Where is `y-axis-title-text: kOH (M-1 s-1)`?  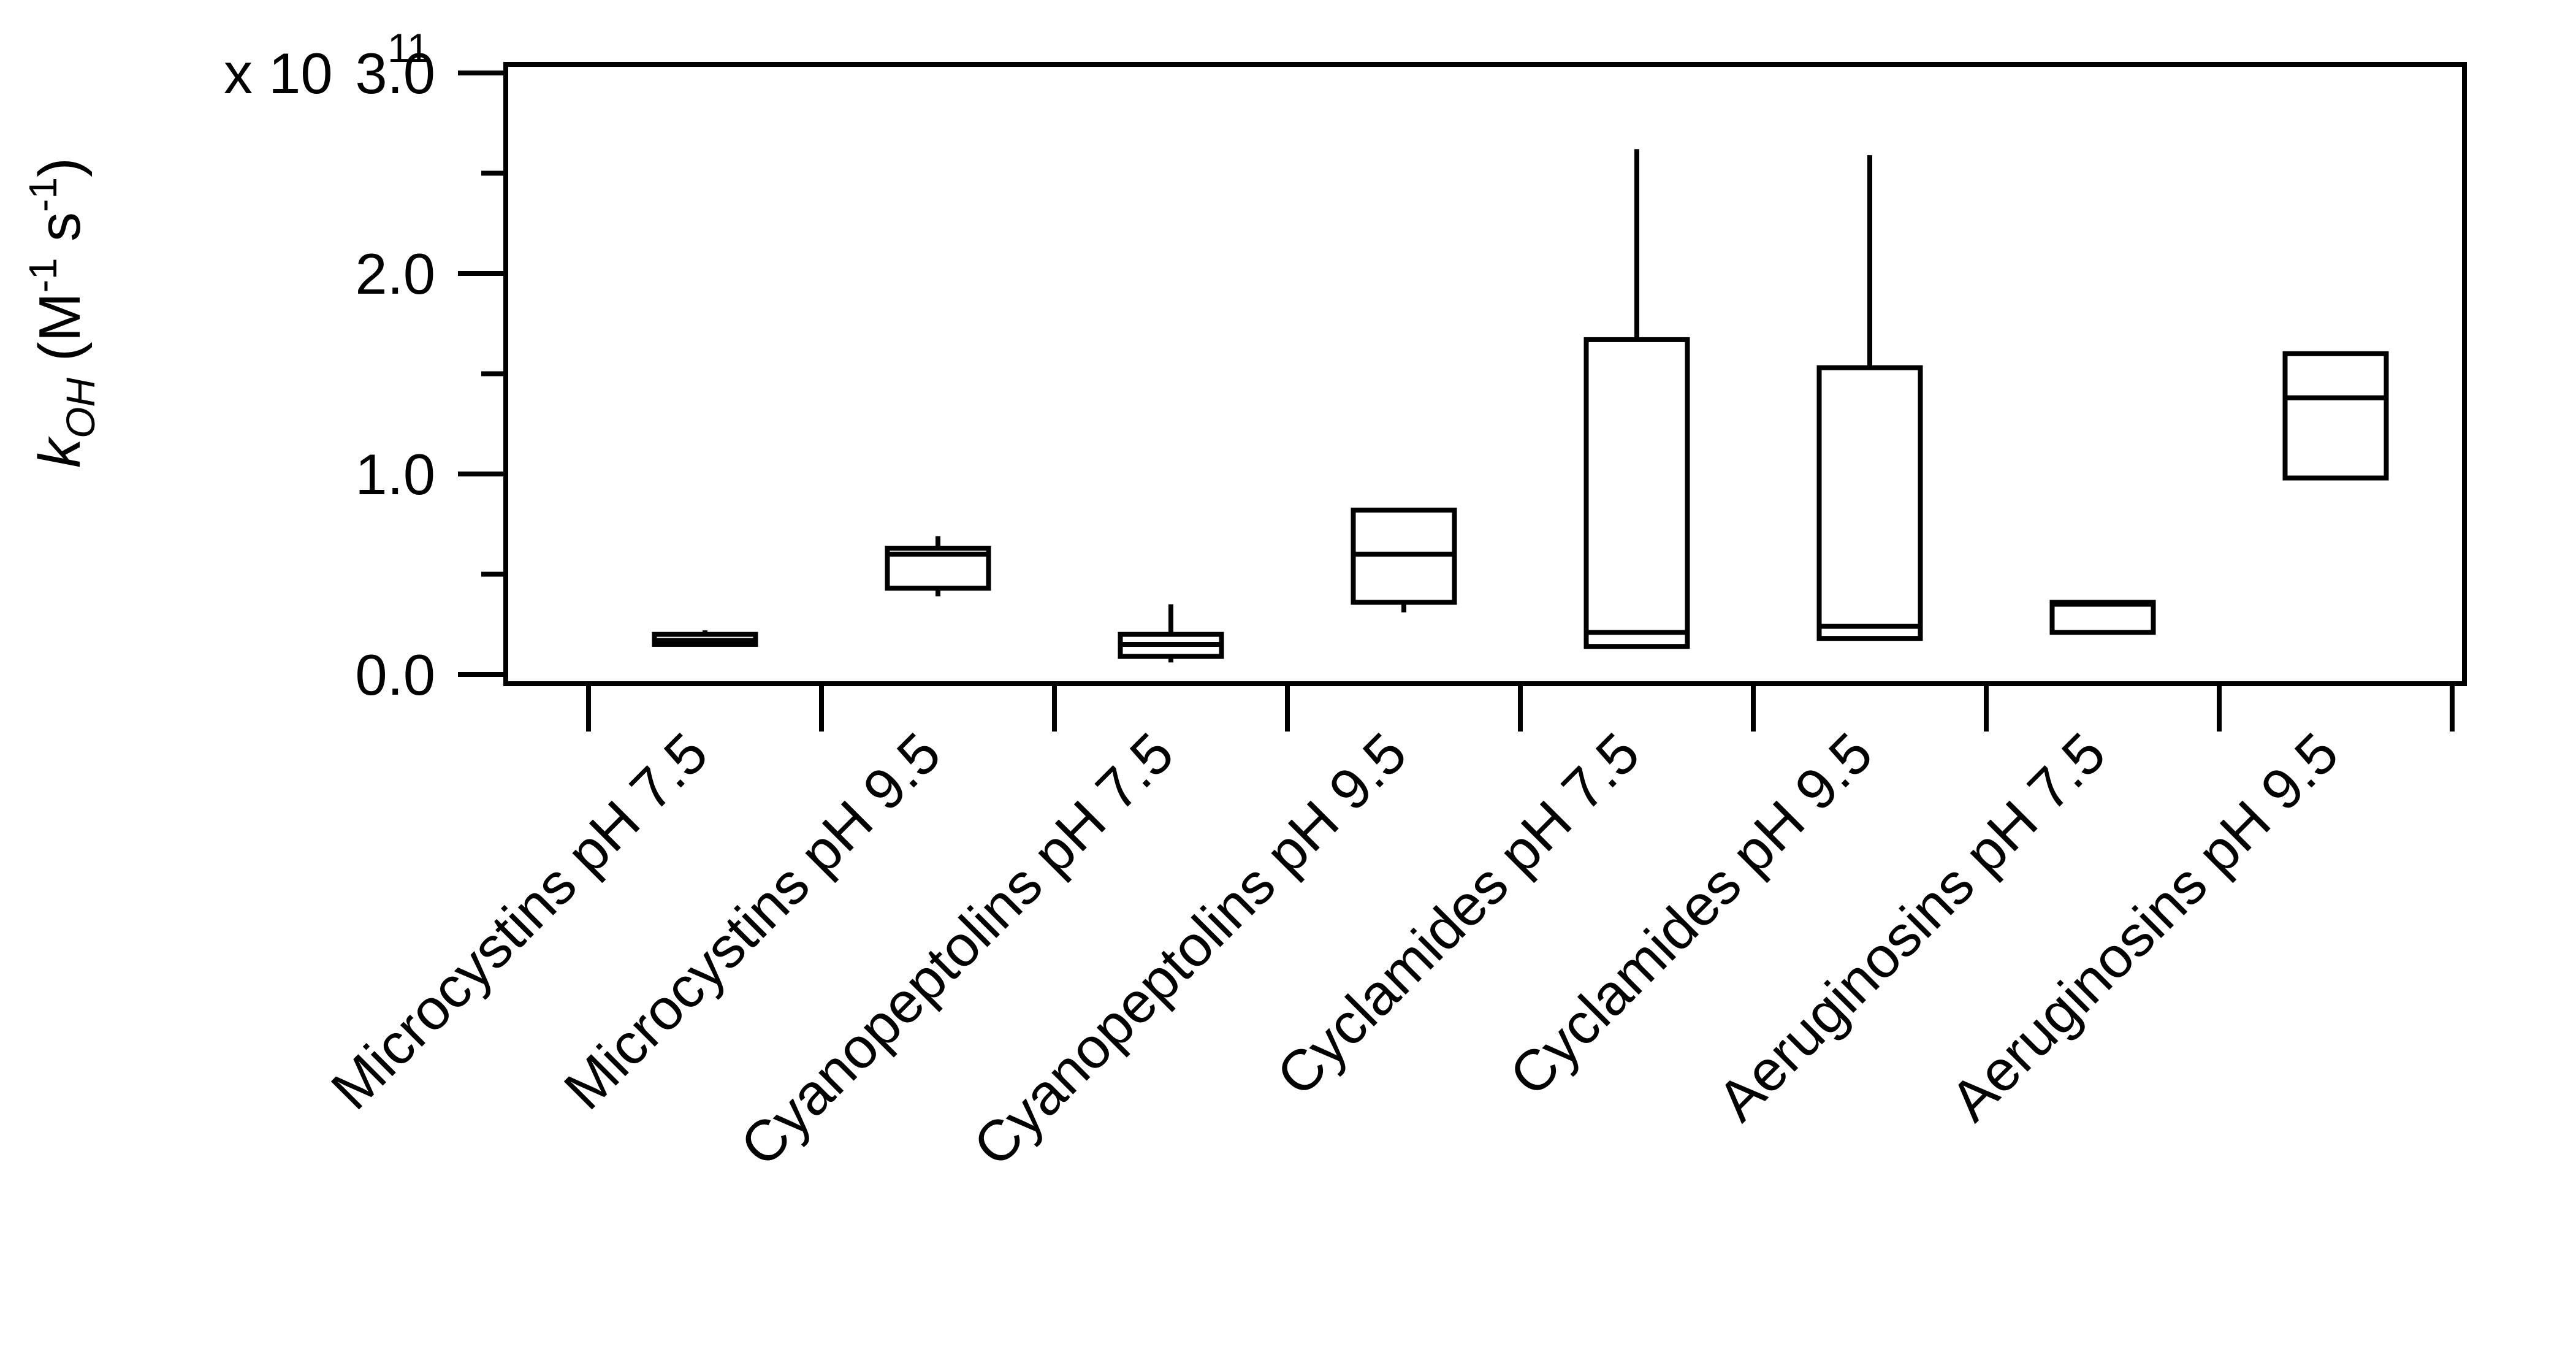
y-axis-title-text: kOH (M-1 s-1) is located at coordinates (62, 313).